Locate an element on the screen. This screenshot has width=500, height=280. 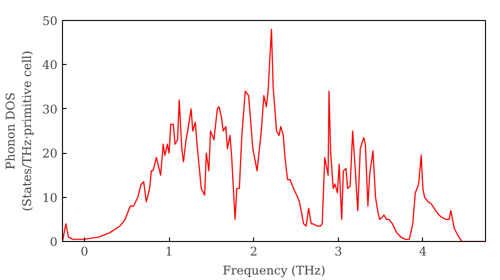
x-tick-label: 1 is located at coordinates (169, 251).